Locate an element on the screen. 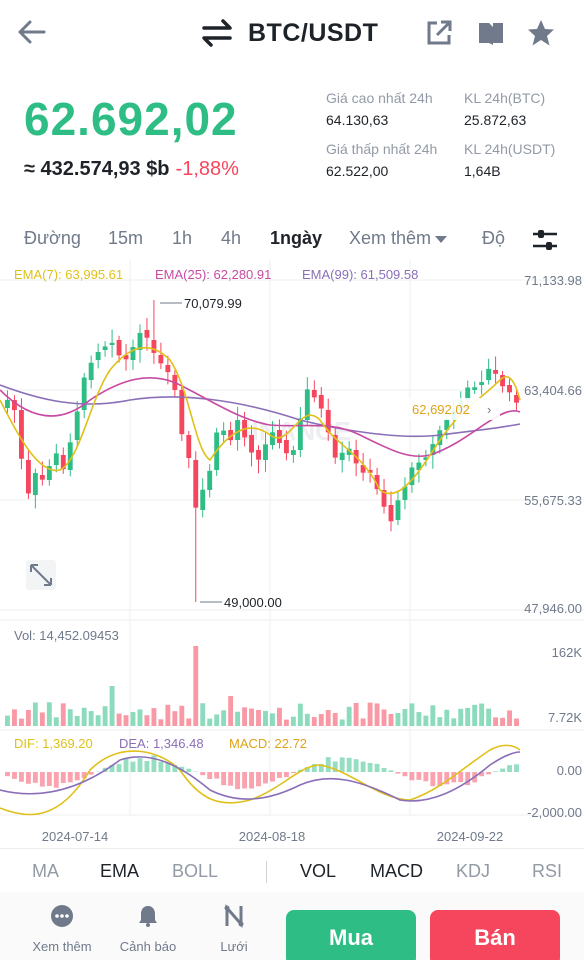  external-link-icon is located at coordinates (439, 33).